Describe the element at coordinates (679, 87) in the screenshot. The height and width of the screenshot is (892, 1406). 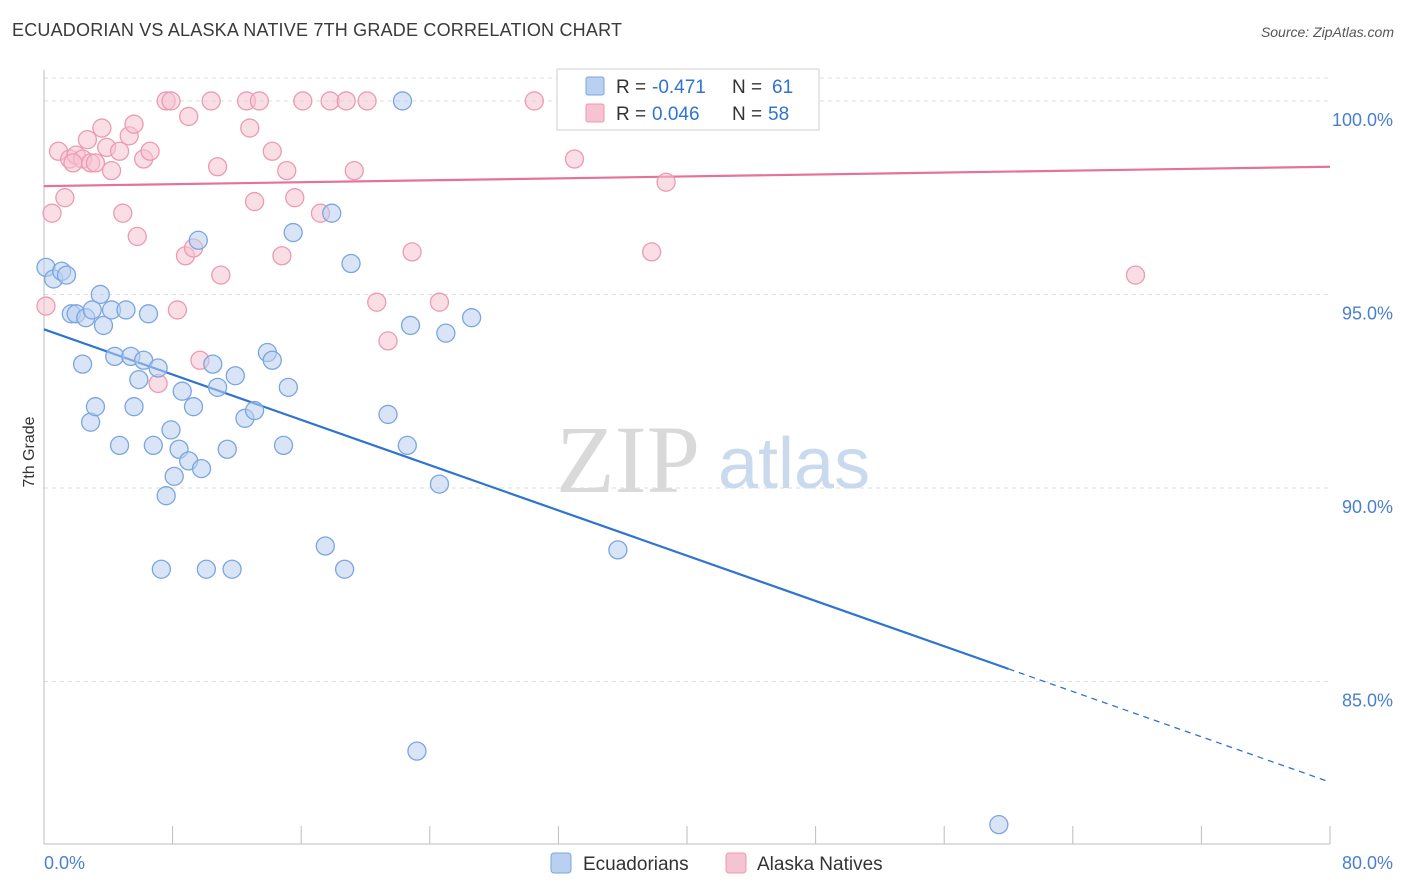
I see `legend-r-value-1: -0.471` at that location.